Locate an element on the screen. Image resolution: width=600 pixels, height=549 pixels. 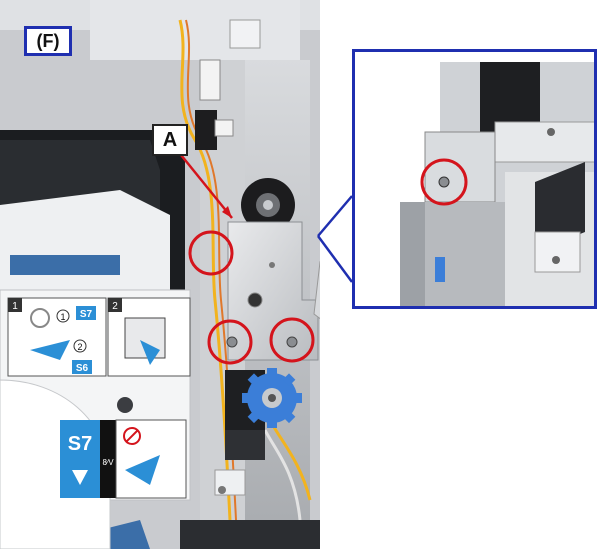
top-panel is located at coordinates (195, 30).